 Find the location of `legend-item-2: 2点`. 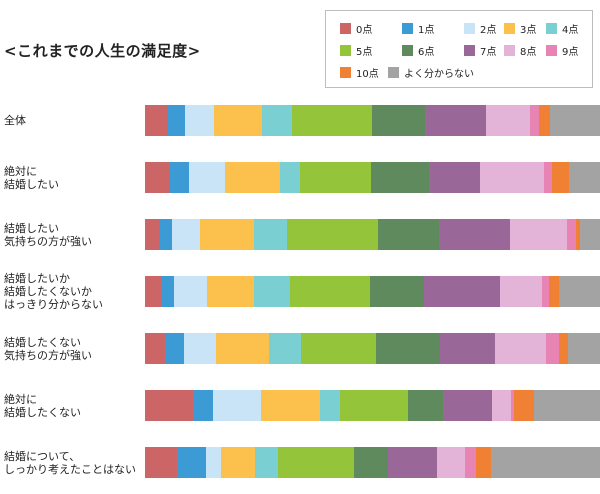

legend-item-2: 2点 is located at coordinates (480, 28).